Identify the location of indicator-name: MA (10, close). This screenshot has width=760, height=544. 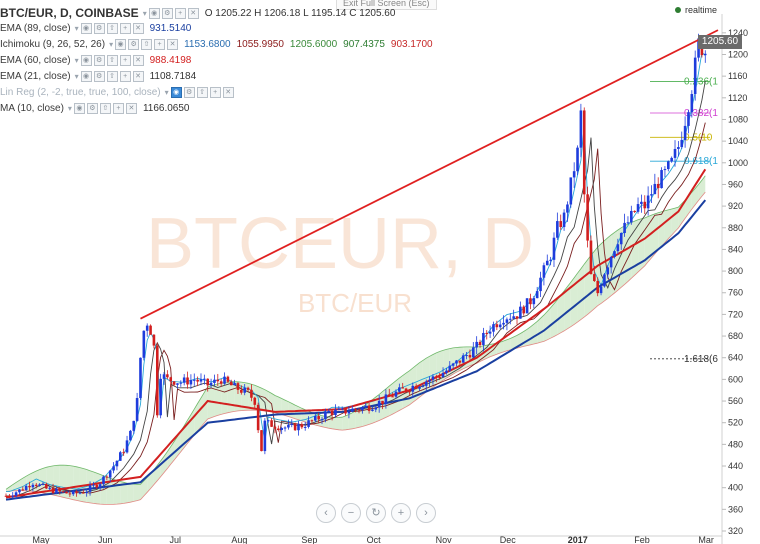
(32, 108).